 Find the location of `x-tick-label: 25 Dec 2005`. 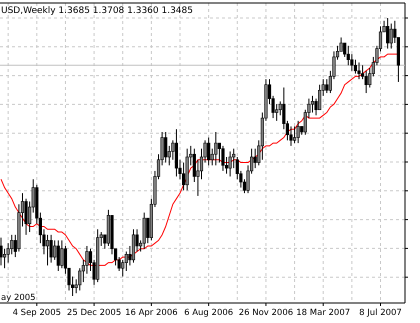

x-tick-label: 25 Dec 2005 is located at coordinates (94, 313).